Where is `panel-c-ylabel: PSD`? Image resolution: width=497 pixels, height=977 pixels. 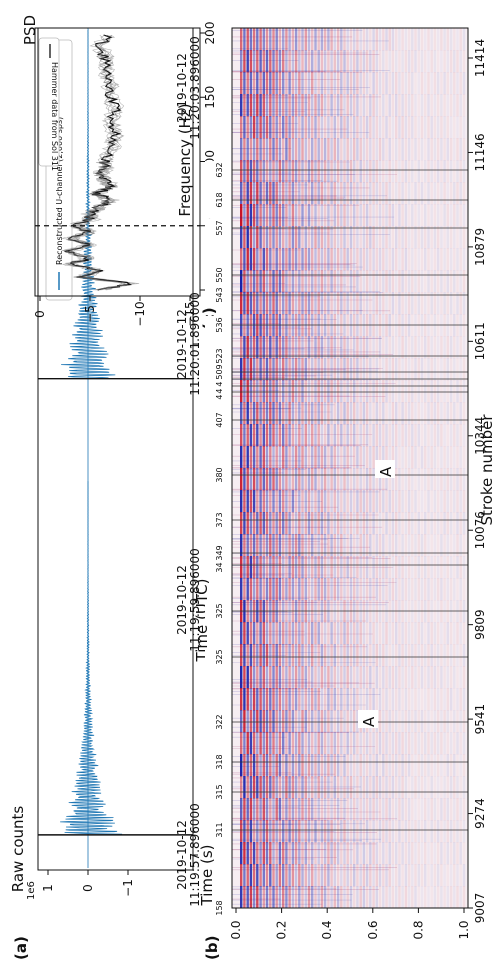 panel-c-ylabel: PSD is located at coordinates (30, 30).